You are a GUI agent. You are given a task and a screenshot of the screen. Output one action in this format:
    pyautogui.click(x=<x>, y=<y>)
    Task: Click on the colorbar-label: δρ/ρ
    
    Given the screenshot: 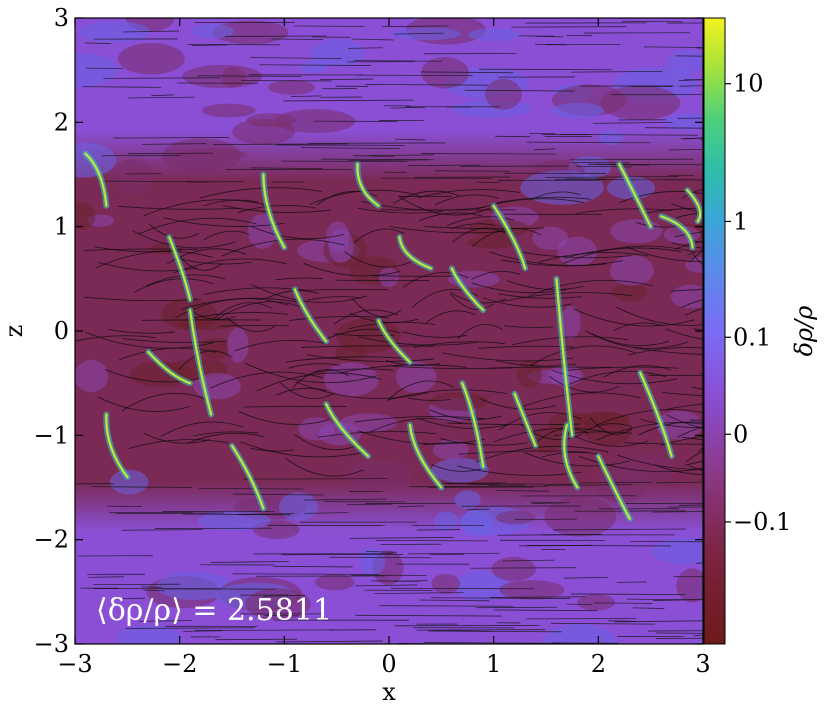 What is the action you would take?
    pyautogui.click(x=804, y=331)
    